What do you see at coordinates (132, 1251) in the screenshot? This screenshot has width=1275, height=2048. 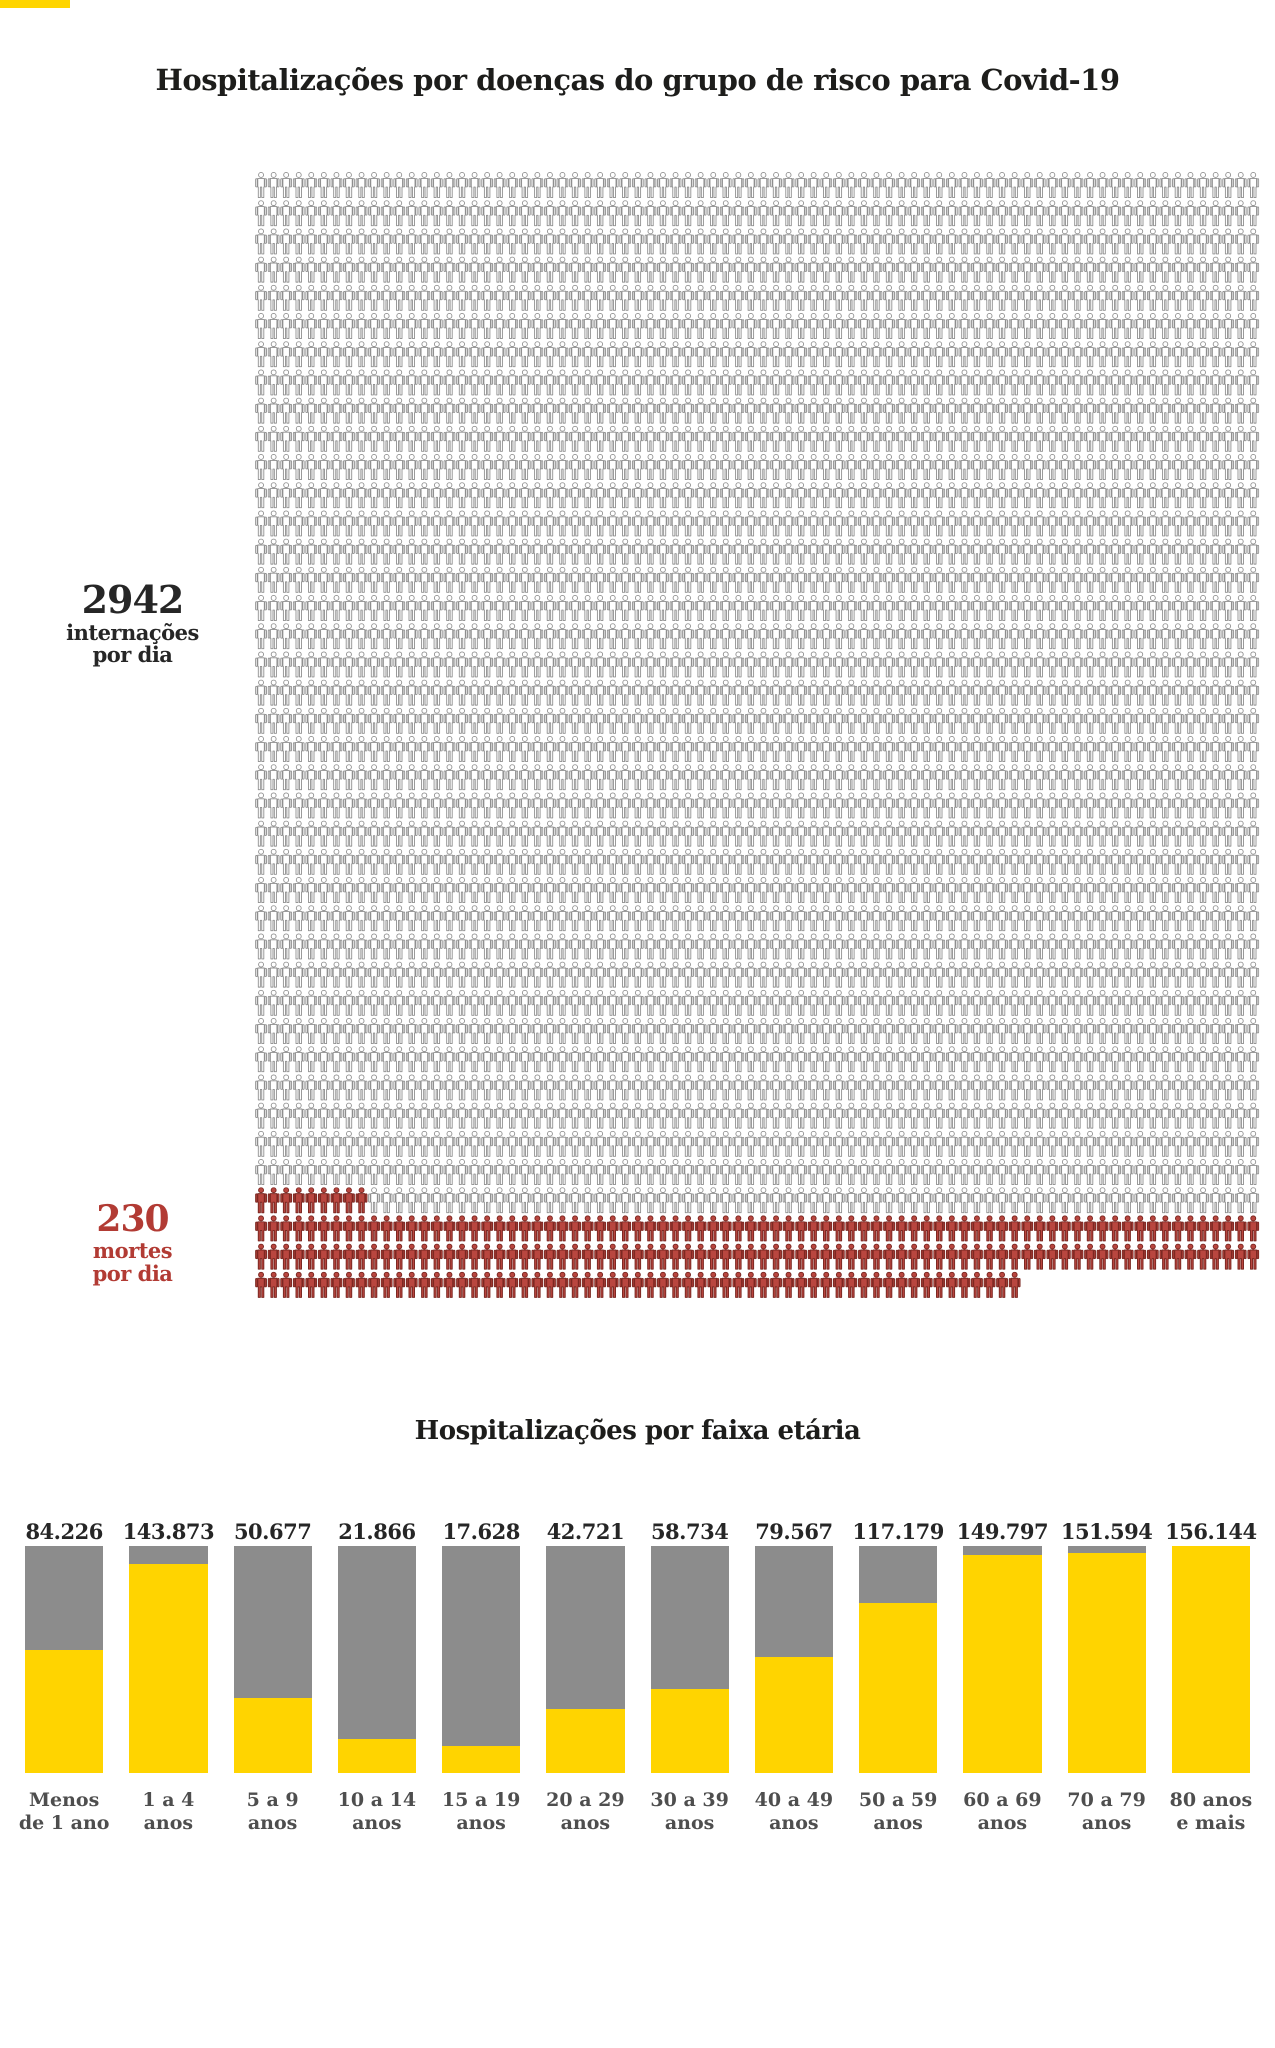 I see `deaths-unit-line1: mortes` at bounding box center [132, 1251].